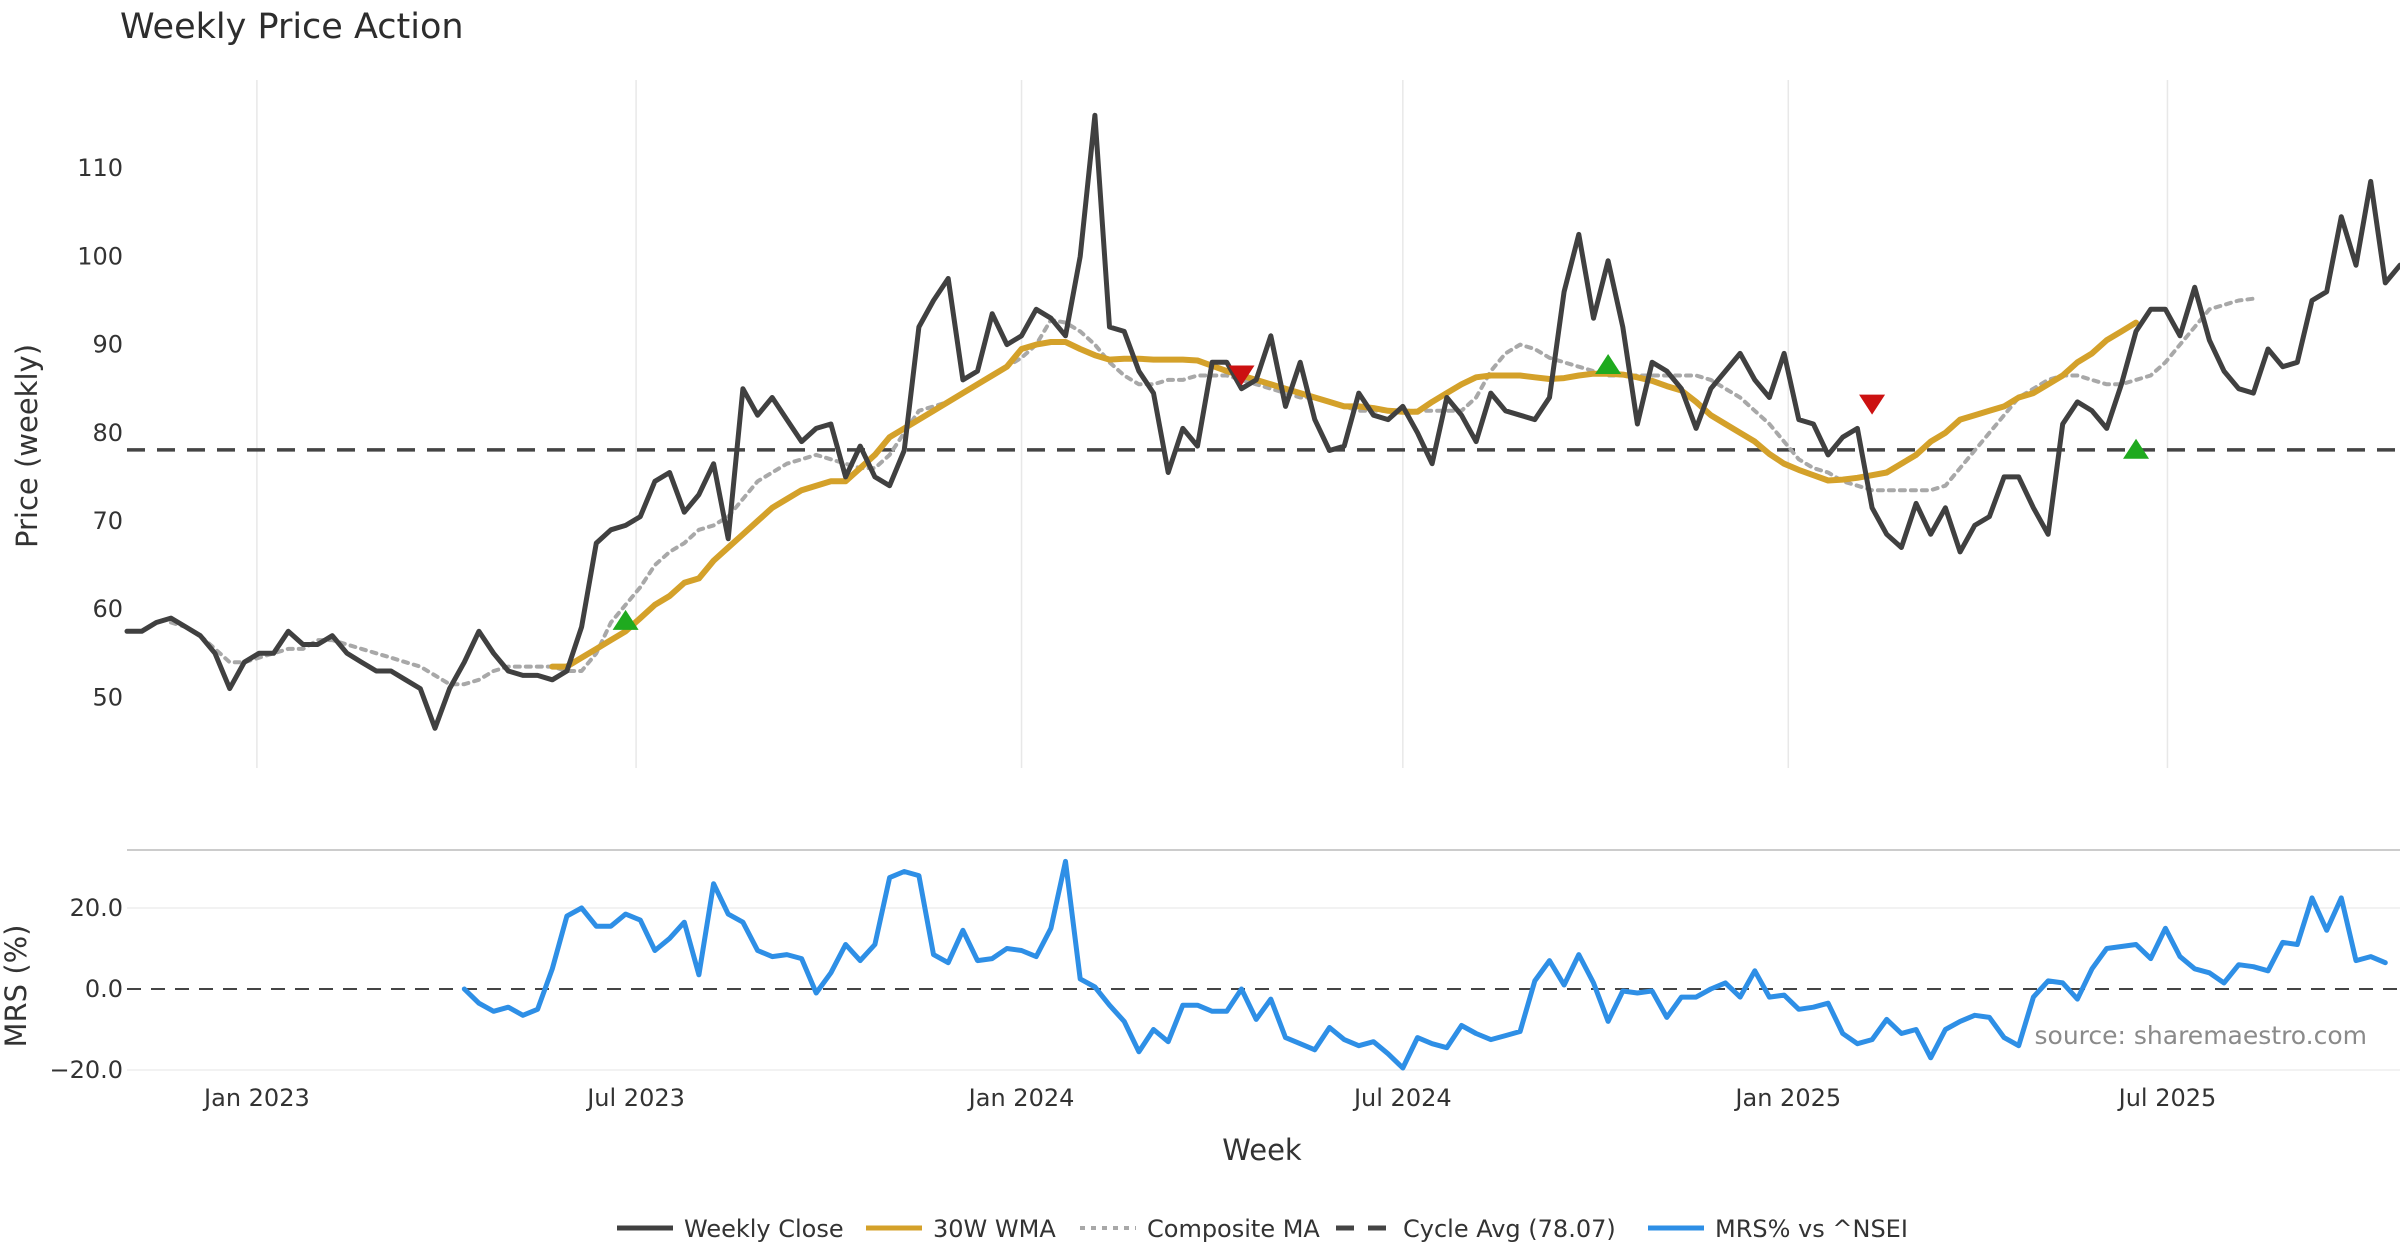 The height and width of the screenshot is (1260, 2400). What do you see at coordinates (2167, 1098) in the screenshot?
I see `x-tick-label: Jul 2025` at bounding box center [2167, 1098].